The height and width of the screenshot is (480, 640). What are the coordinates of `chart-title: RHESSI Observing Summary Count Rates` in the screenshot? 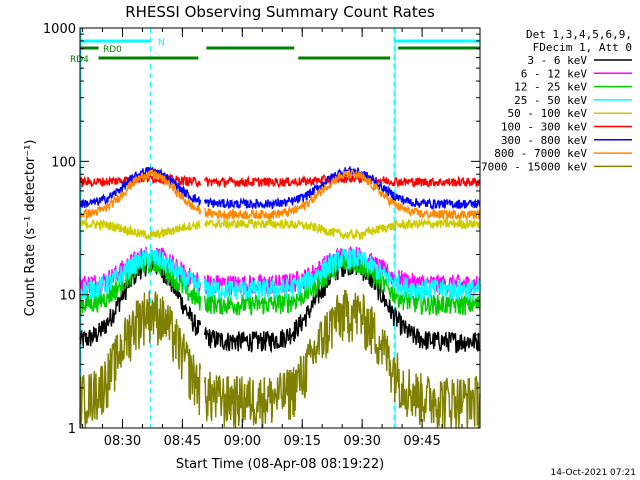 It's located at (280, 12).